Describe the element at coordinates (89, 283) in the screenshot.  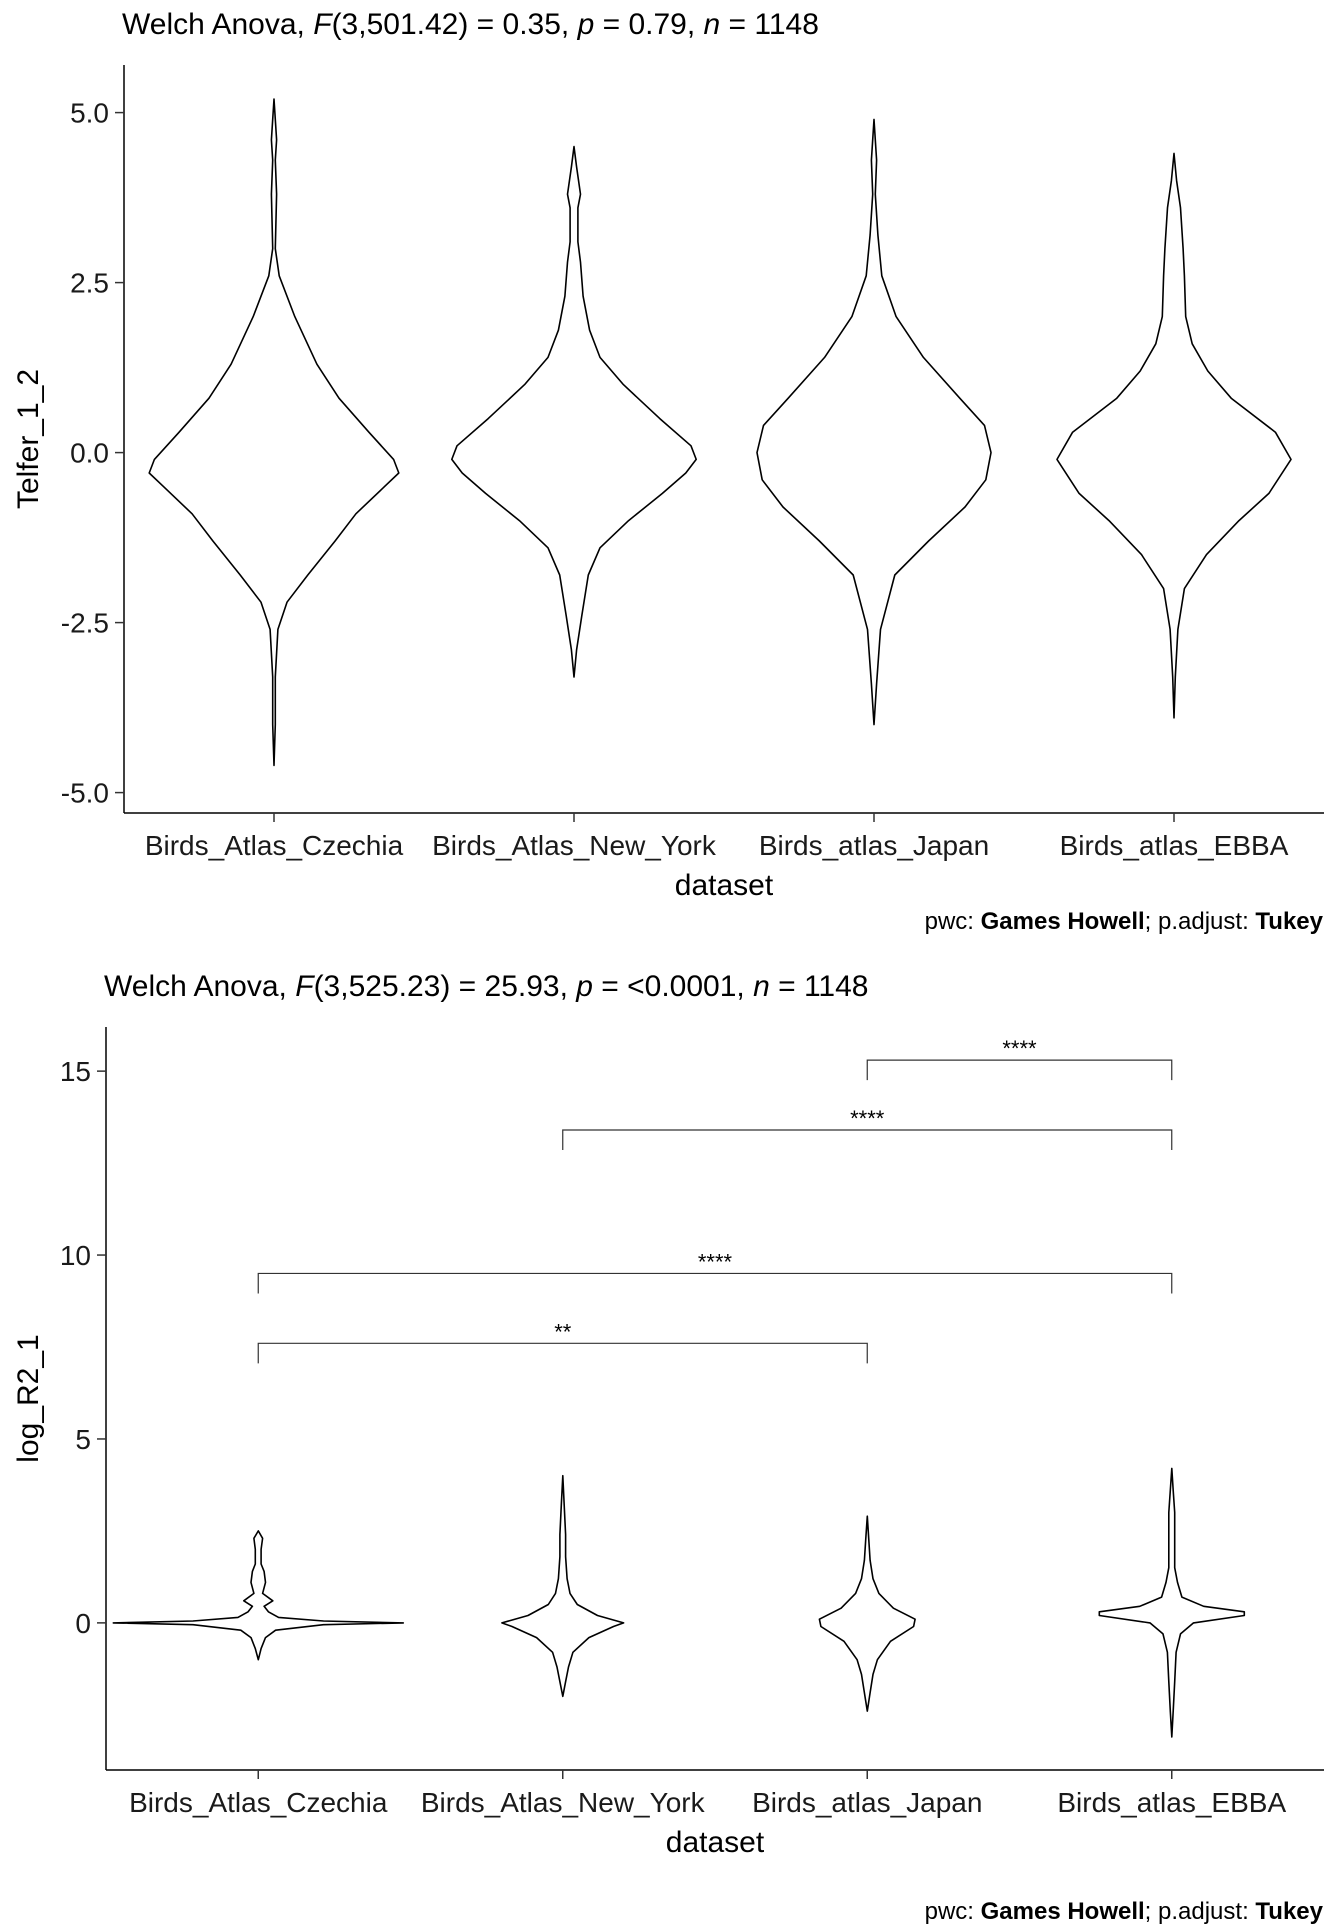
I see `y-tick-label: 2.5` at that location.